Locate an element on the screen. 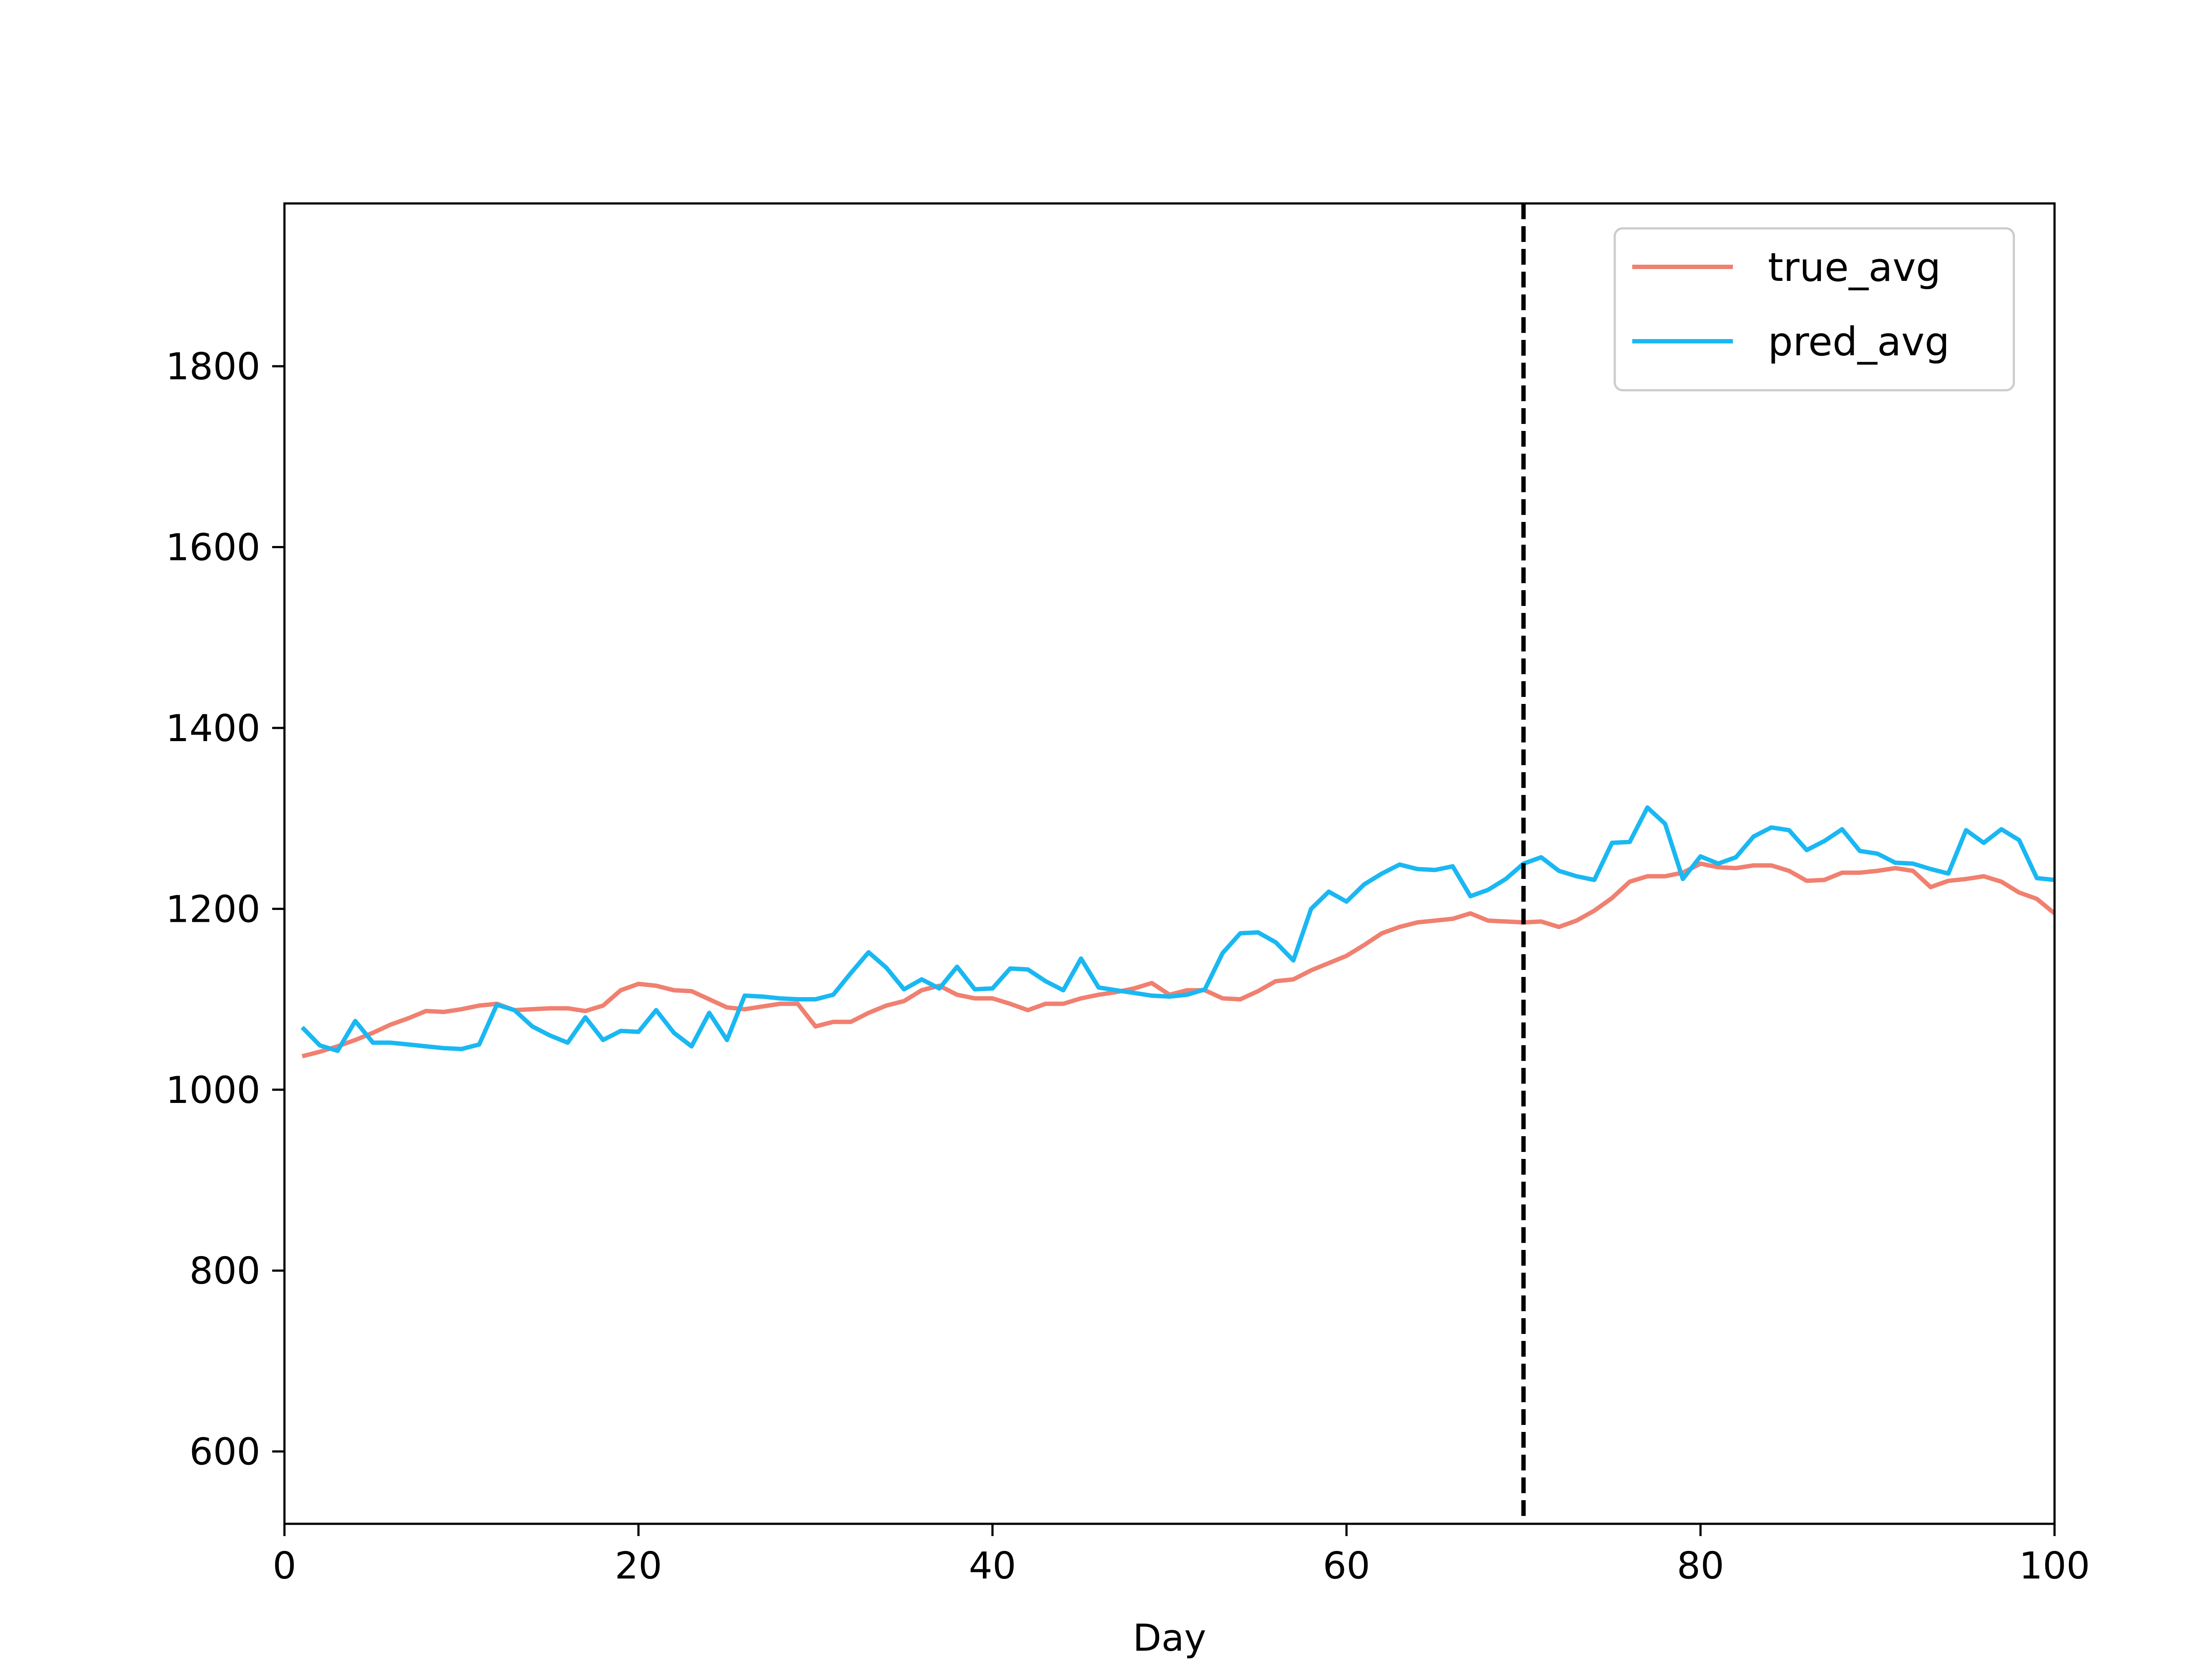  y-tick-label: 1200 is located at coordinates (213, 909).